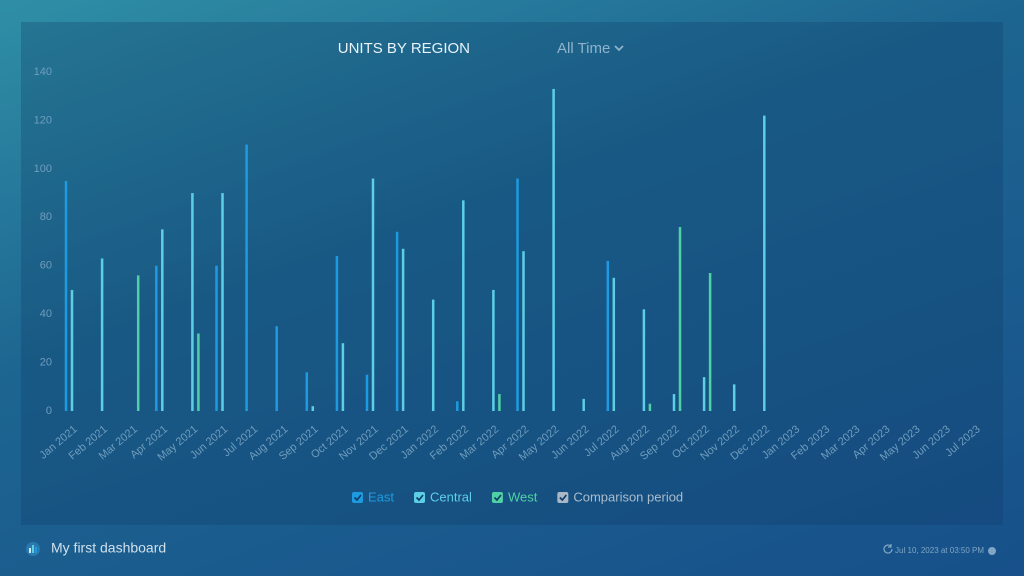 Image resolution: width=1024 pixels, height=576 pixels. What do you see at coordinates (46, 217) in the screenshot?
I see `y-tick-label: 80` at bounding box center [46, 217].